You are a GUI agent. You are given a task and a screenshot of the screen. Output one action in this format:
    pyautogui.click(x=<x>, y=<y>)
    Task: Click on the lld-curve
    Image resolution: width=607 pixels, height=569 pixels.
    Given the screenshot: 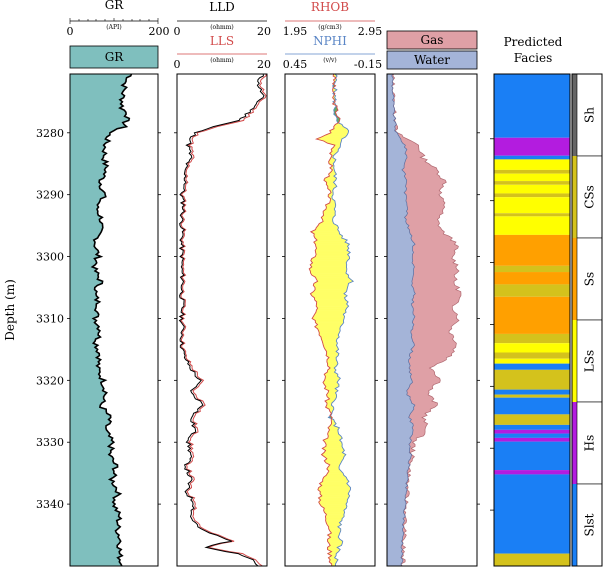 What is the action you would take?
    pyautogui.click(x=221, y=320)
    